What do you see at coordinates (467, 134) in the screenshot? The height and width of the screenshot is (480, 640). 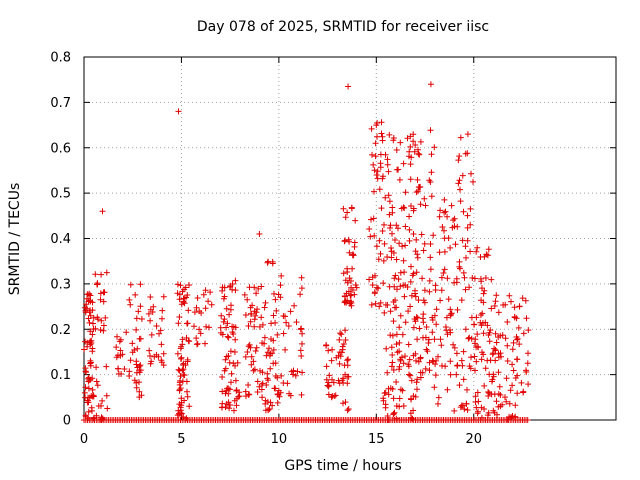 I see `data-point-outlier` at bounding box center [467, 134].